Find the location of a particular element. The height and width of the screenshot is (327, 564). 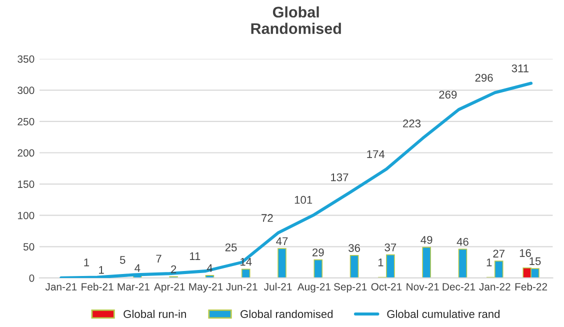

x-tick-label: Nov-21 is located at coordinates (422, 286).